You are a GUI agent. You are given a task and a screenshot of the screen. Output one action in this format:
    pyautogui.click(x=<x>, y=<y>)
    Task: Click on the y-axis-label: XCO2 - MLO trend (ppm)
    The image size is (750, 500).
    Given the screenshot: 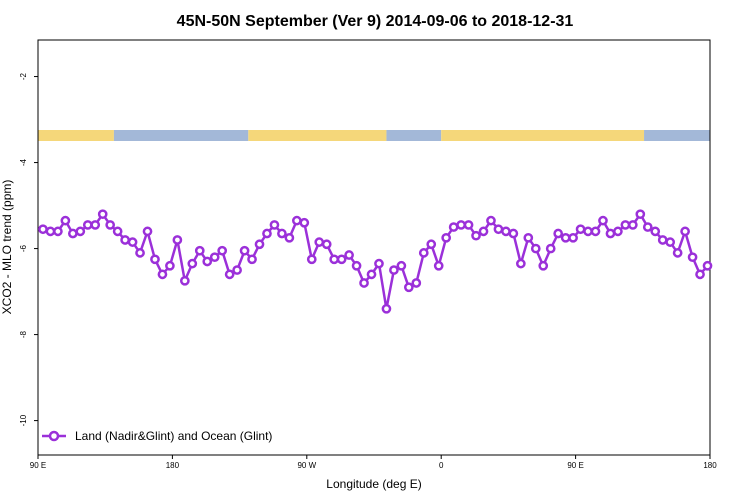 What is the action you would take?
    pyautogui.click(x=7, y=247)
    